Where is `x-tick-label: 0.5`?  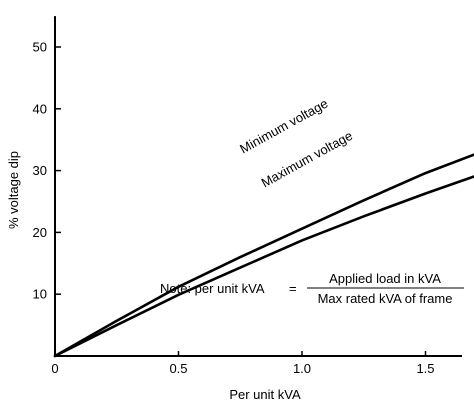
x-tick-label: 0.5 is located at coordinates (178, 368).